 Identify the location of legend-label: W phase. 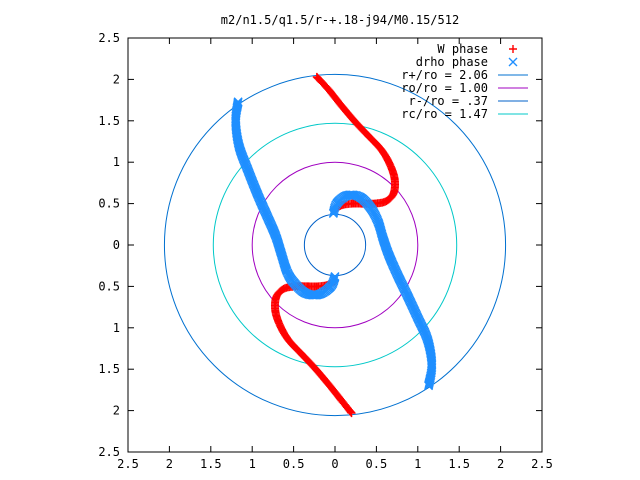
(462, 49).